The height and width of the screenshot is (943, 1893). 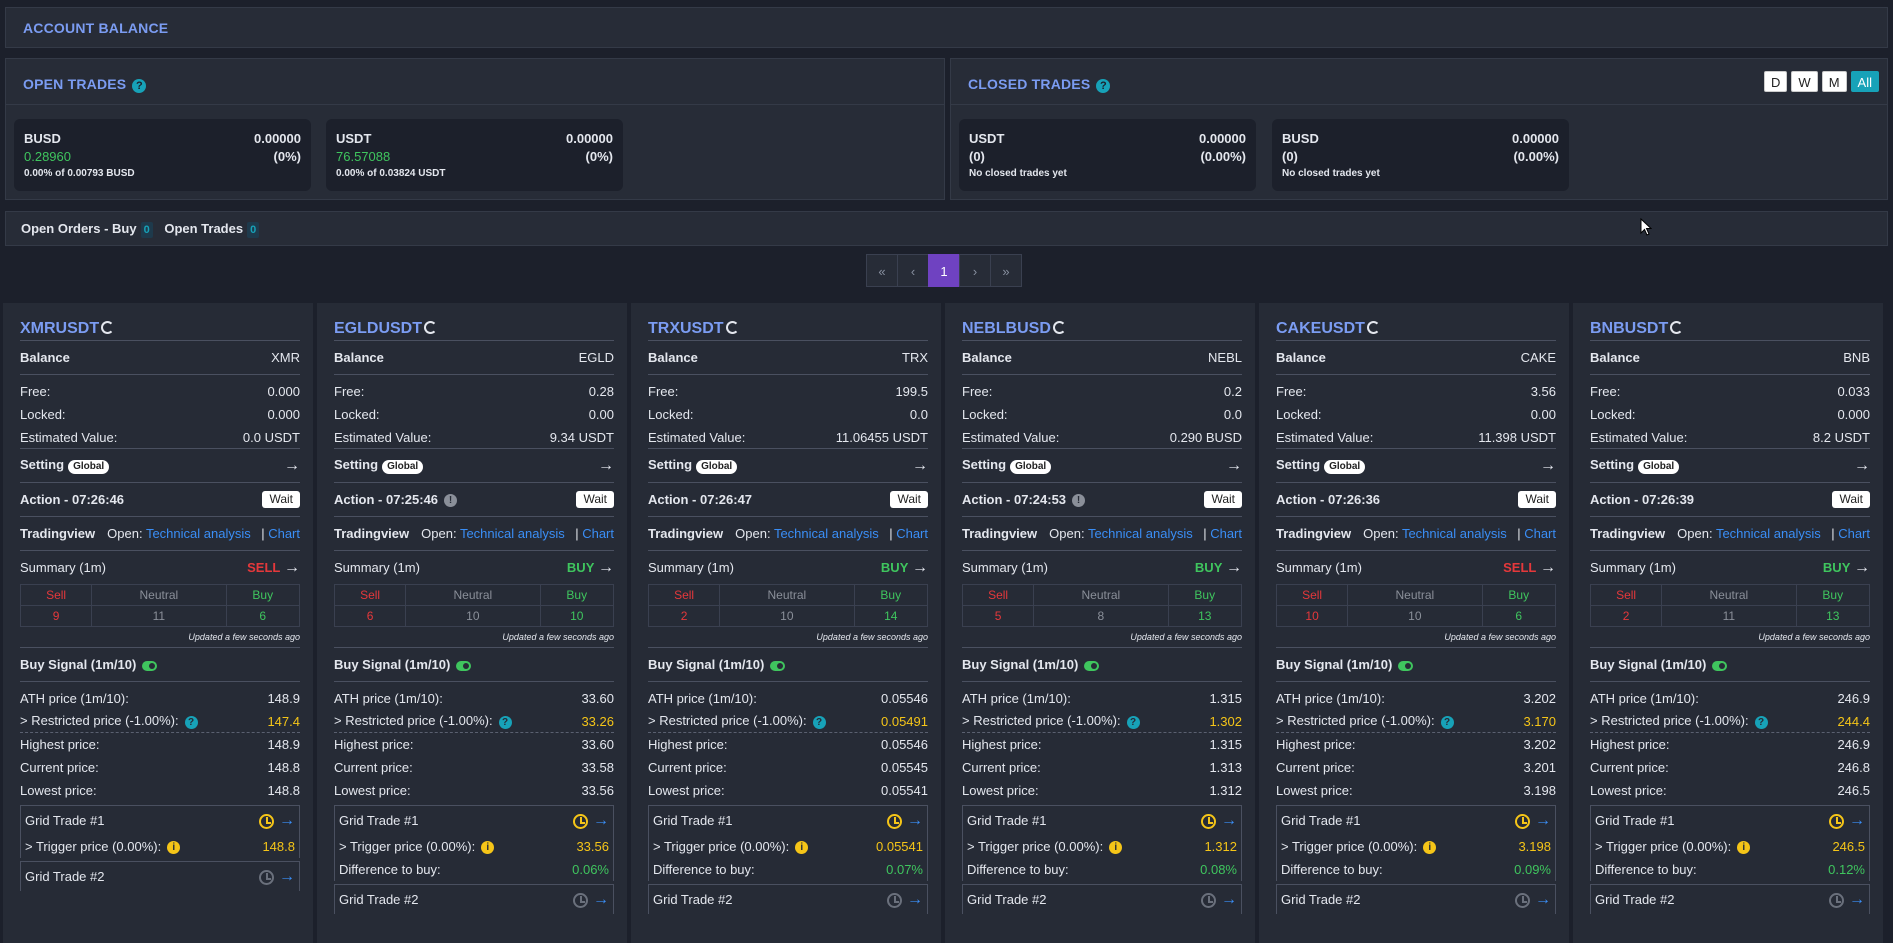 What do you see at coordinates (378, 328) in the screenshot?
I see `symbol-name: EGLDUSDT` at bounding box center [378, 328].